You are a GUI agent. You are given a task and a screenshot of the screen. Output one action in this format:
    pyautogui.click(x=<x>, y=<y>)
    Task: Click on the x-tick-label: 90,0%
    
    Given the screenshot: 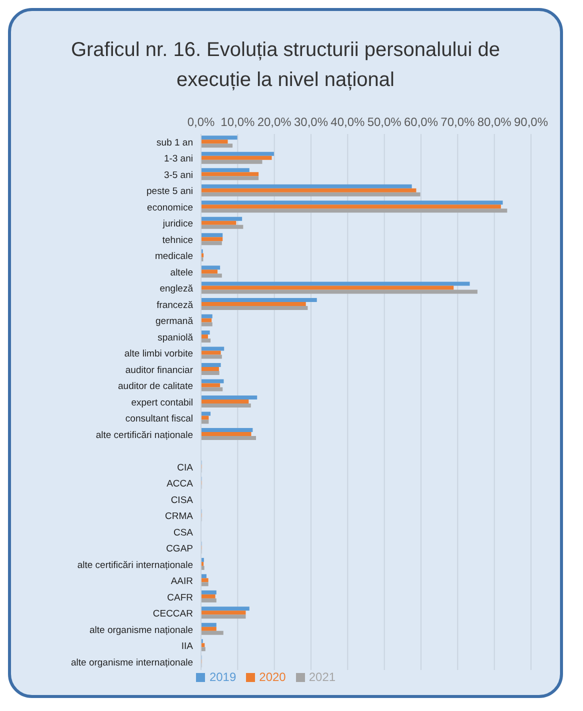 What is the action you would take?
    pyautogui.click(x=531, y=122)
    